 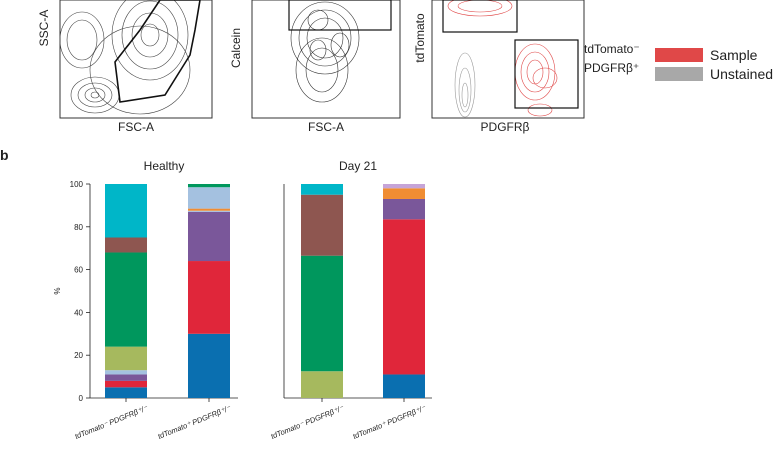 What do you see at coordinates (136, 127) in the screenshot?
I see `flow-plot-1-xlabel: FSC-A` at bounding box center [136, 127].